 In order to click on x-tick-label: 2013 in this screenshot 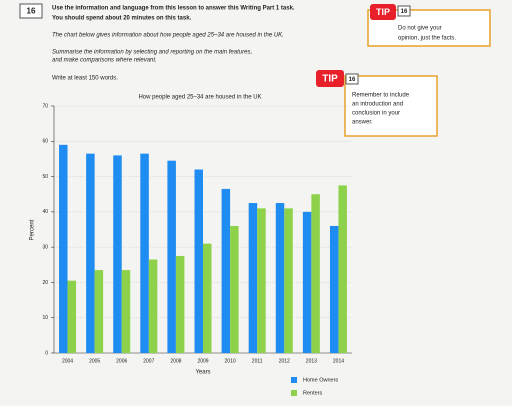, I will do `click(311, 361)`.